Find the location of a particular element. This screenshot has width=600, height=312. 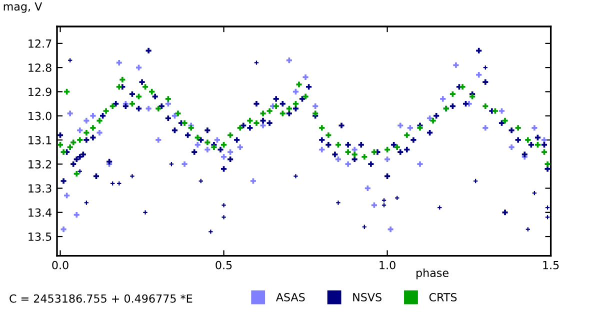

y-tick-label: 13.1 is located at coordinates (40, 140).